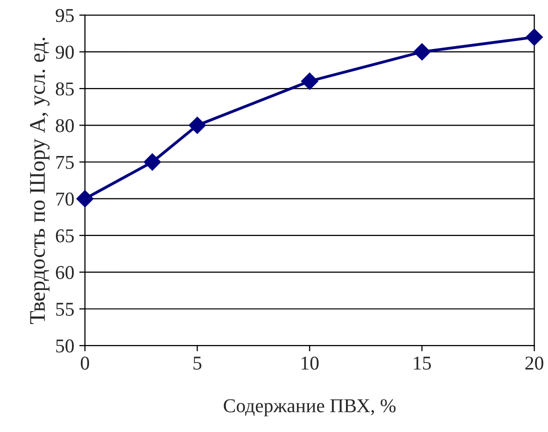 This screenshot has height=432, width=548. What do you see at coordinates (65, 52) in the screenshot?
I see `y-tick-label: 90` at bounding box center [65, 52].